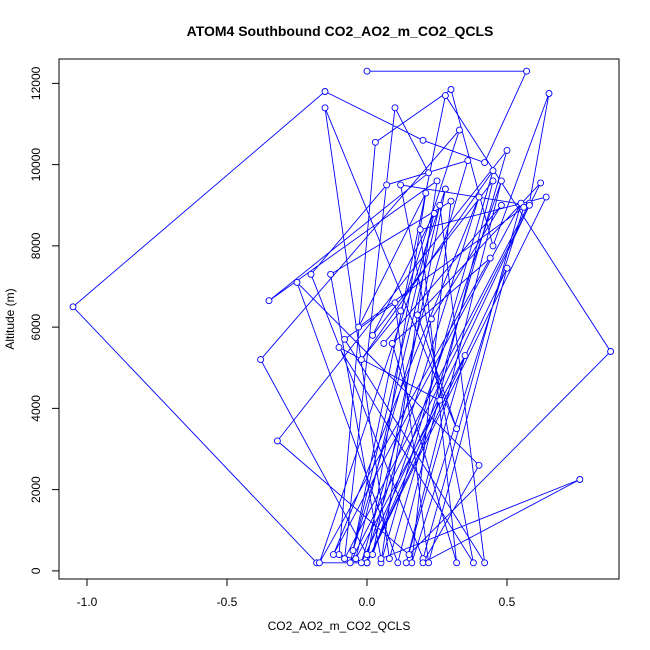 The width and height of the screenshot is (650, 650). Describe the element at coordinates (36, 408) in the screenshot. I see `y-tick-label: 4000` at that location.